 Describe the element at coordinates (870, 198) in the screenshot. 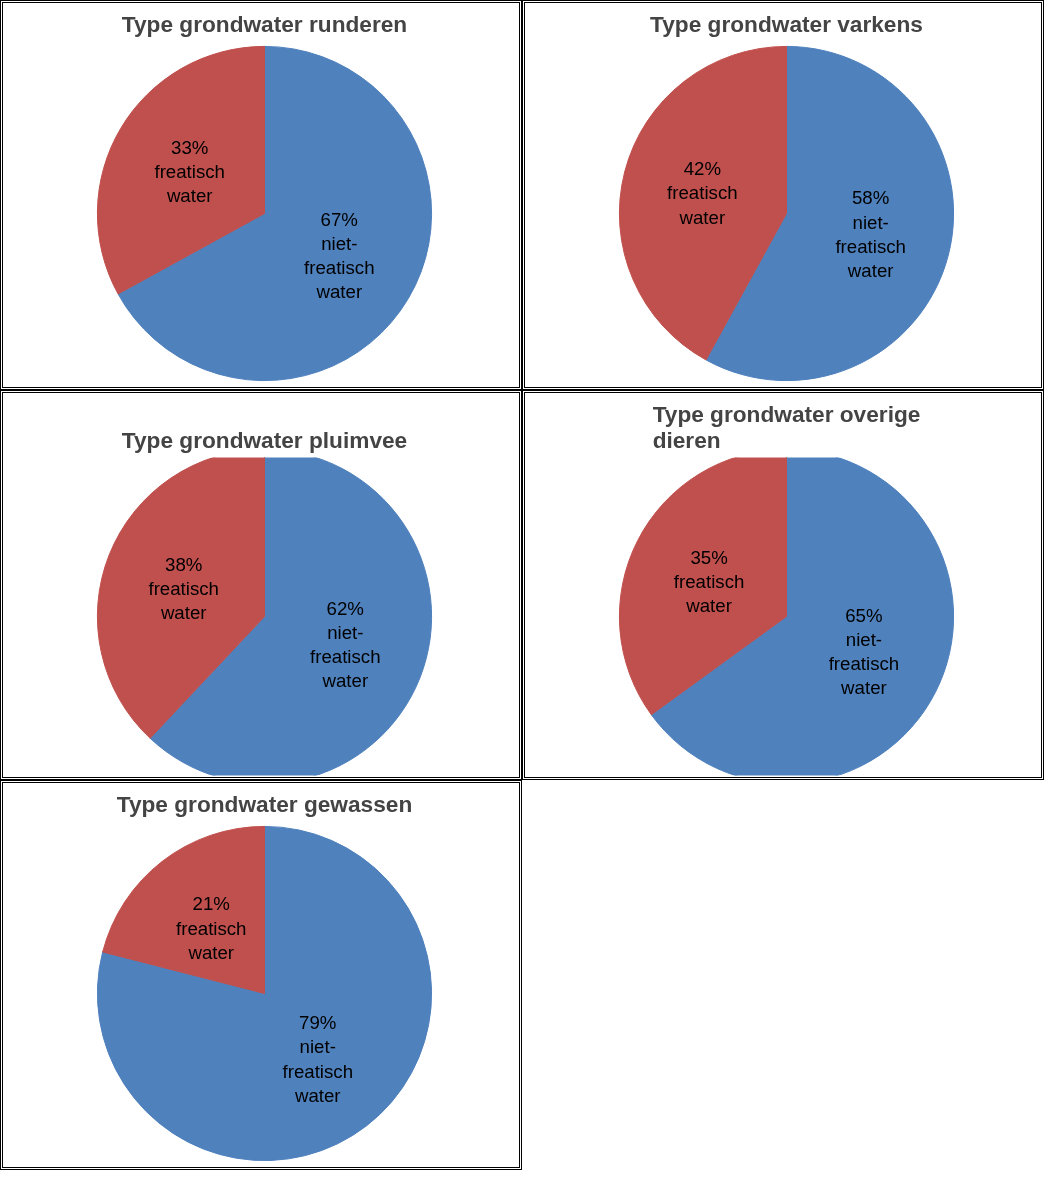

I see `data-label: 58%` at that location.